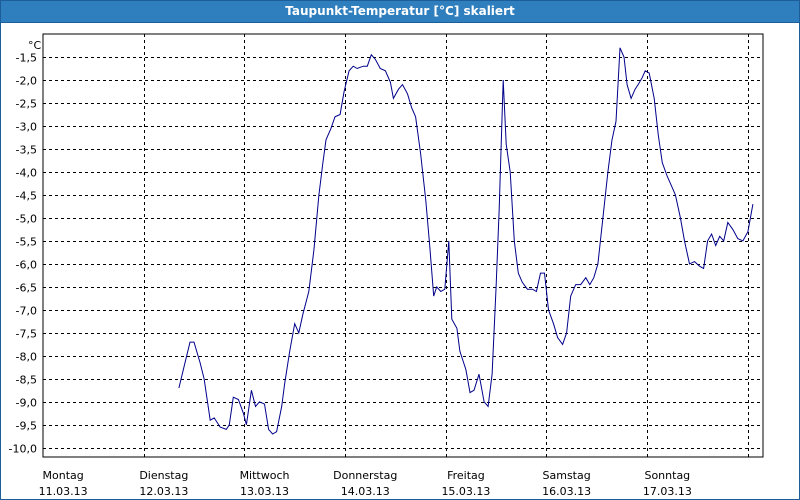 This screenshot has height=500, width=800. Describe the element at coordinates (26, 288) in the screenshot. I see `y-tick-label: -6,5` at that location.